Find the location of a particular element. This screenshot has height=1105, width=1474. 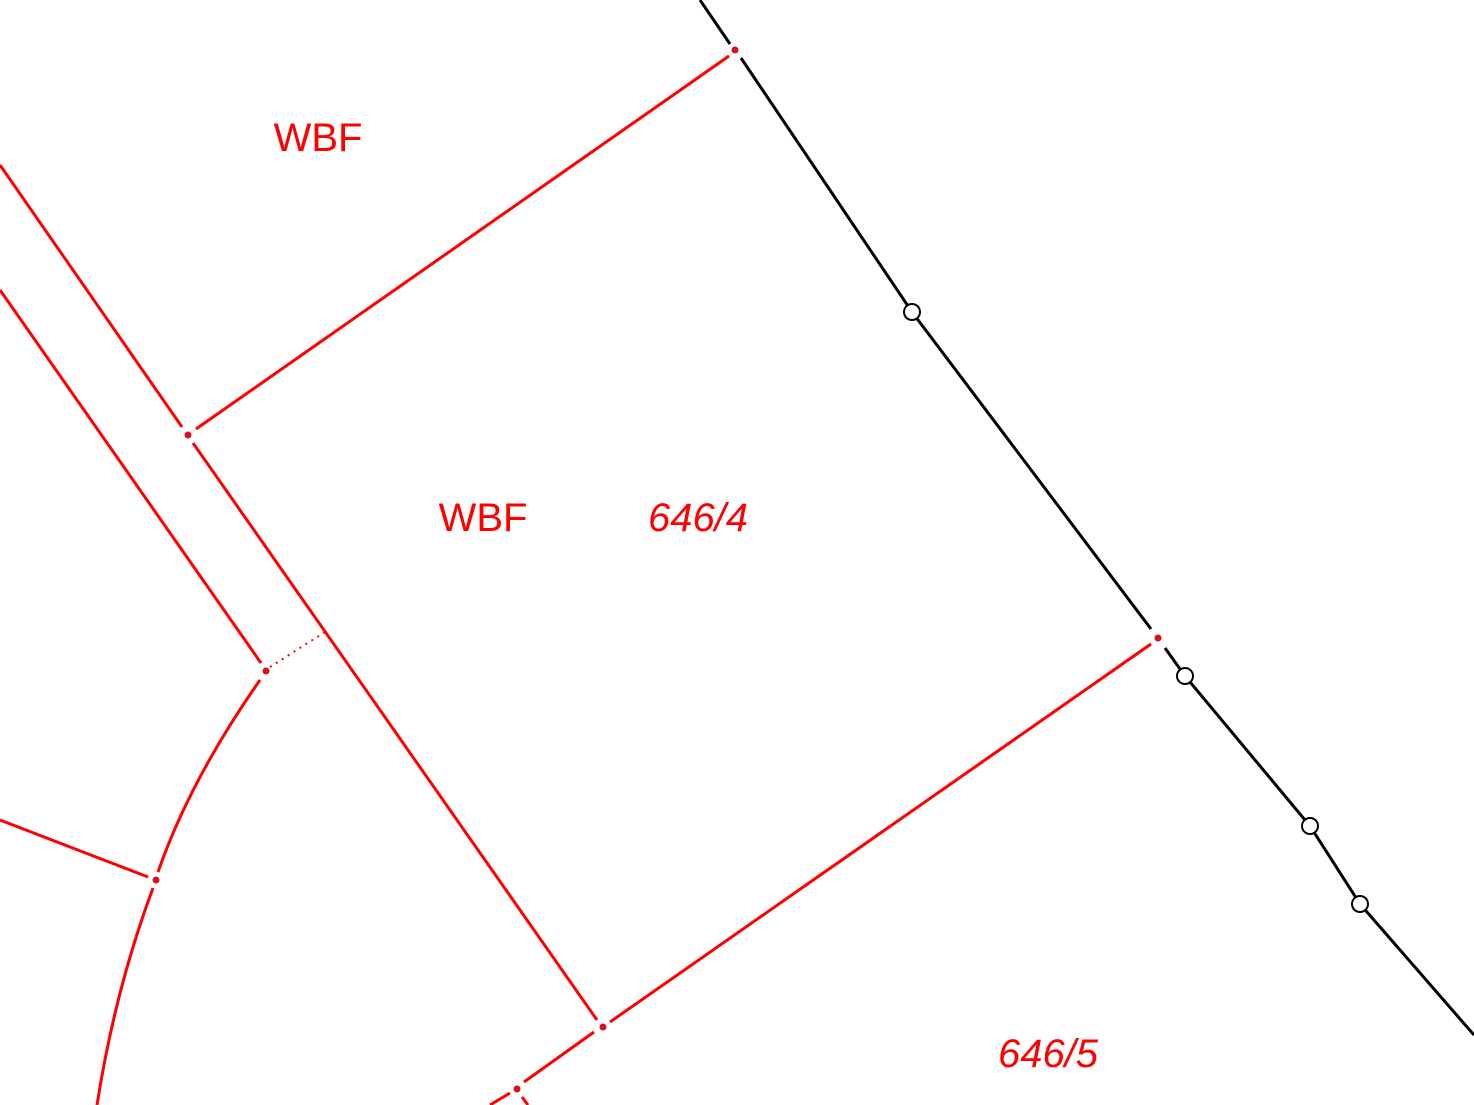

parcel-number-label: 646/5 is located at coordinates (1048, 1054).